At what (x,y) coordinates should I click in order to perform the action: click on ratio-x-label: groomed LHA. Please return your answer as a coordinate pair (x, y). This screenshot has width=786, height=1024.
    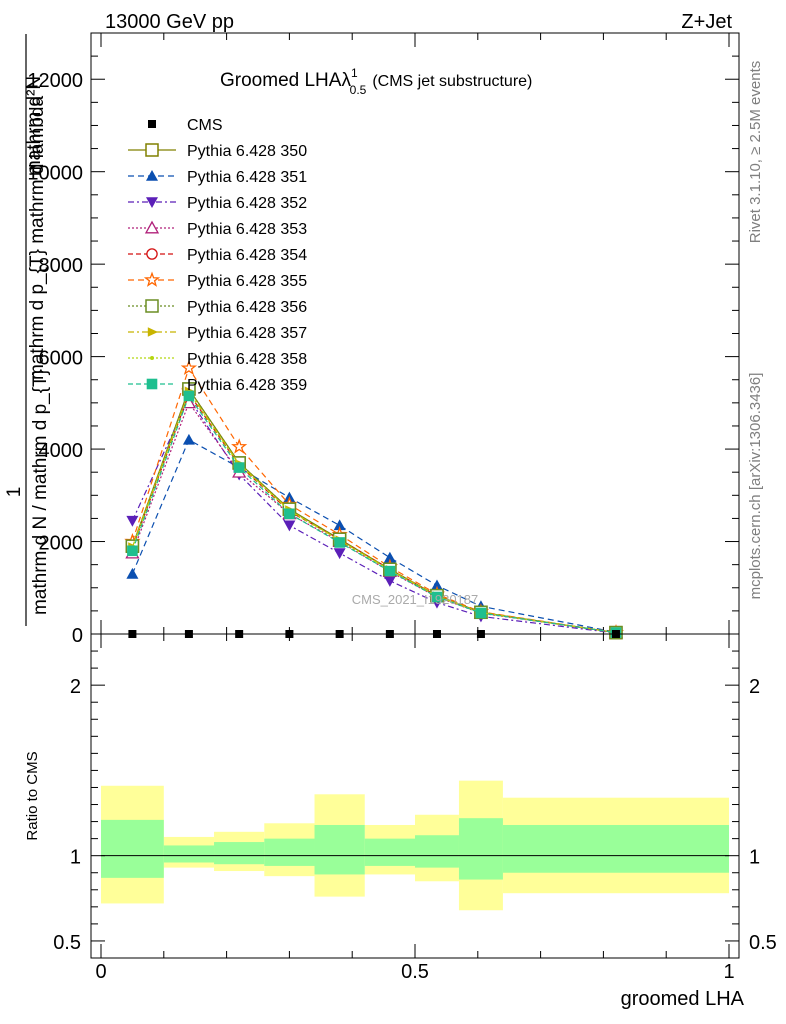
    Looking at the image, I should click on (683, 999).